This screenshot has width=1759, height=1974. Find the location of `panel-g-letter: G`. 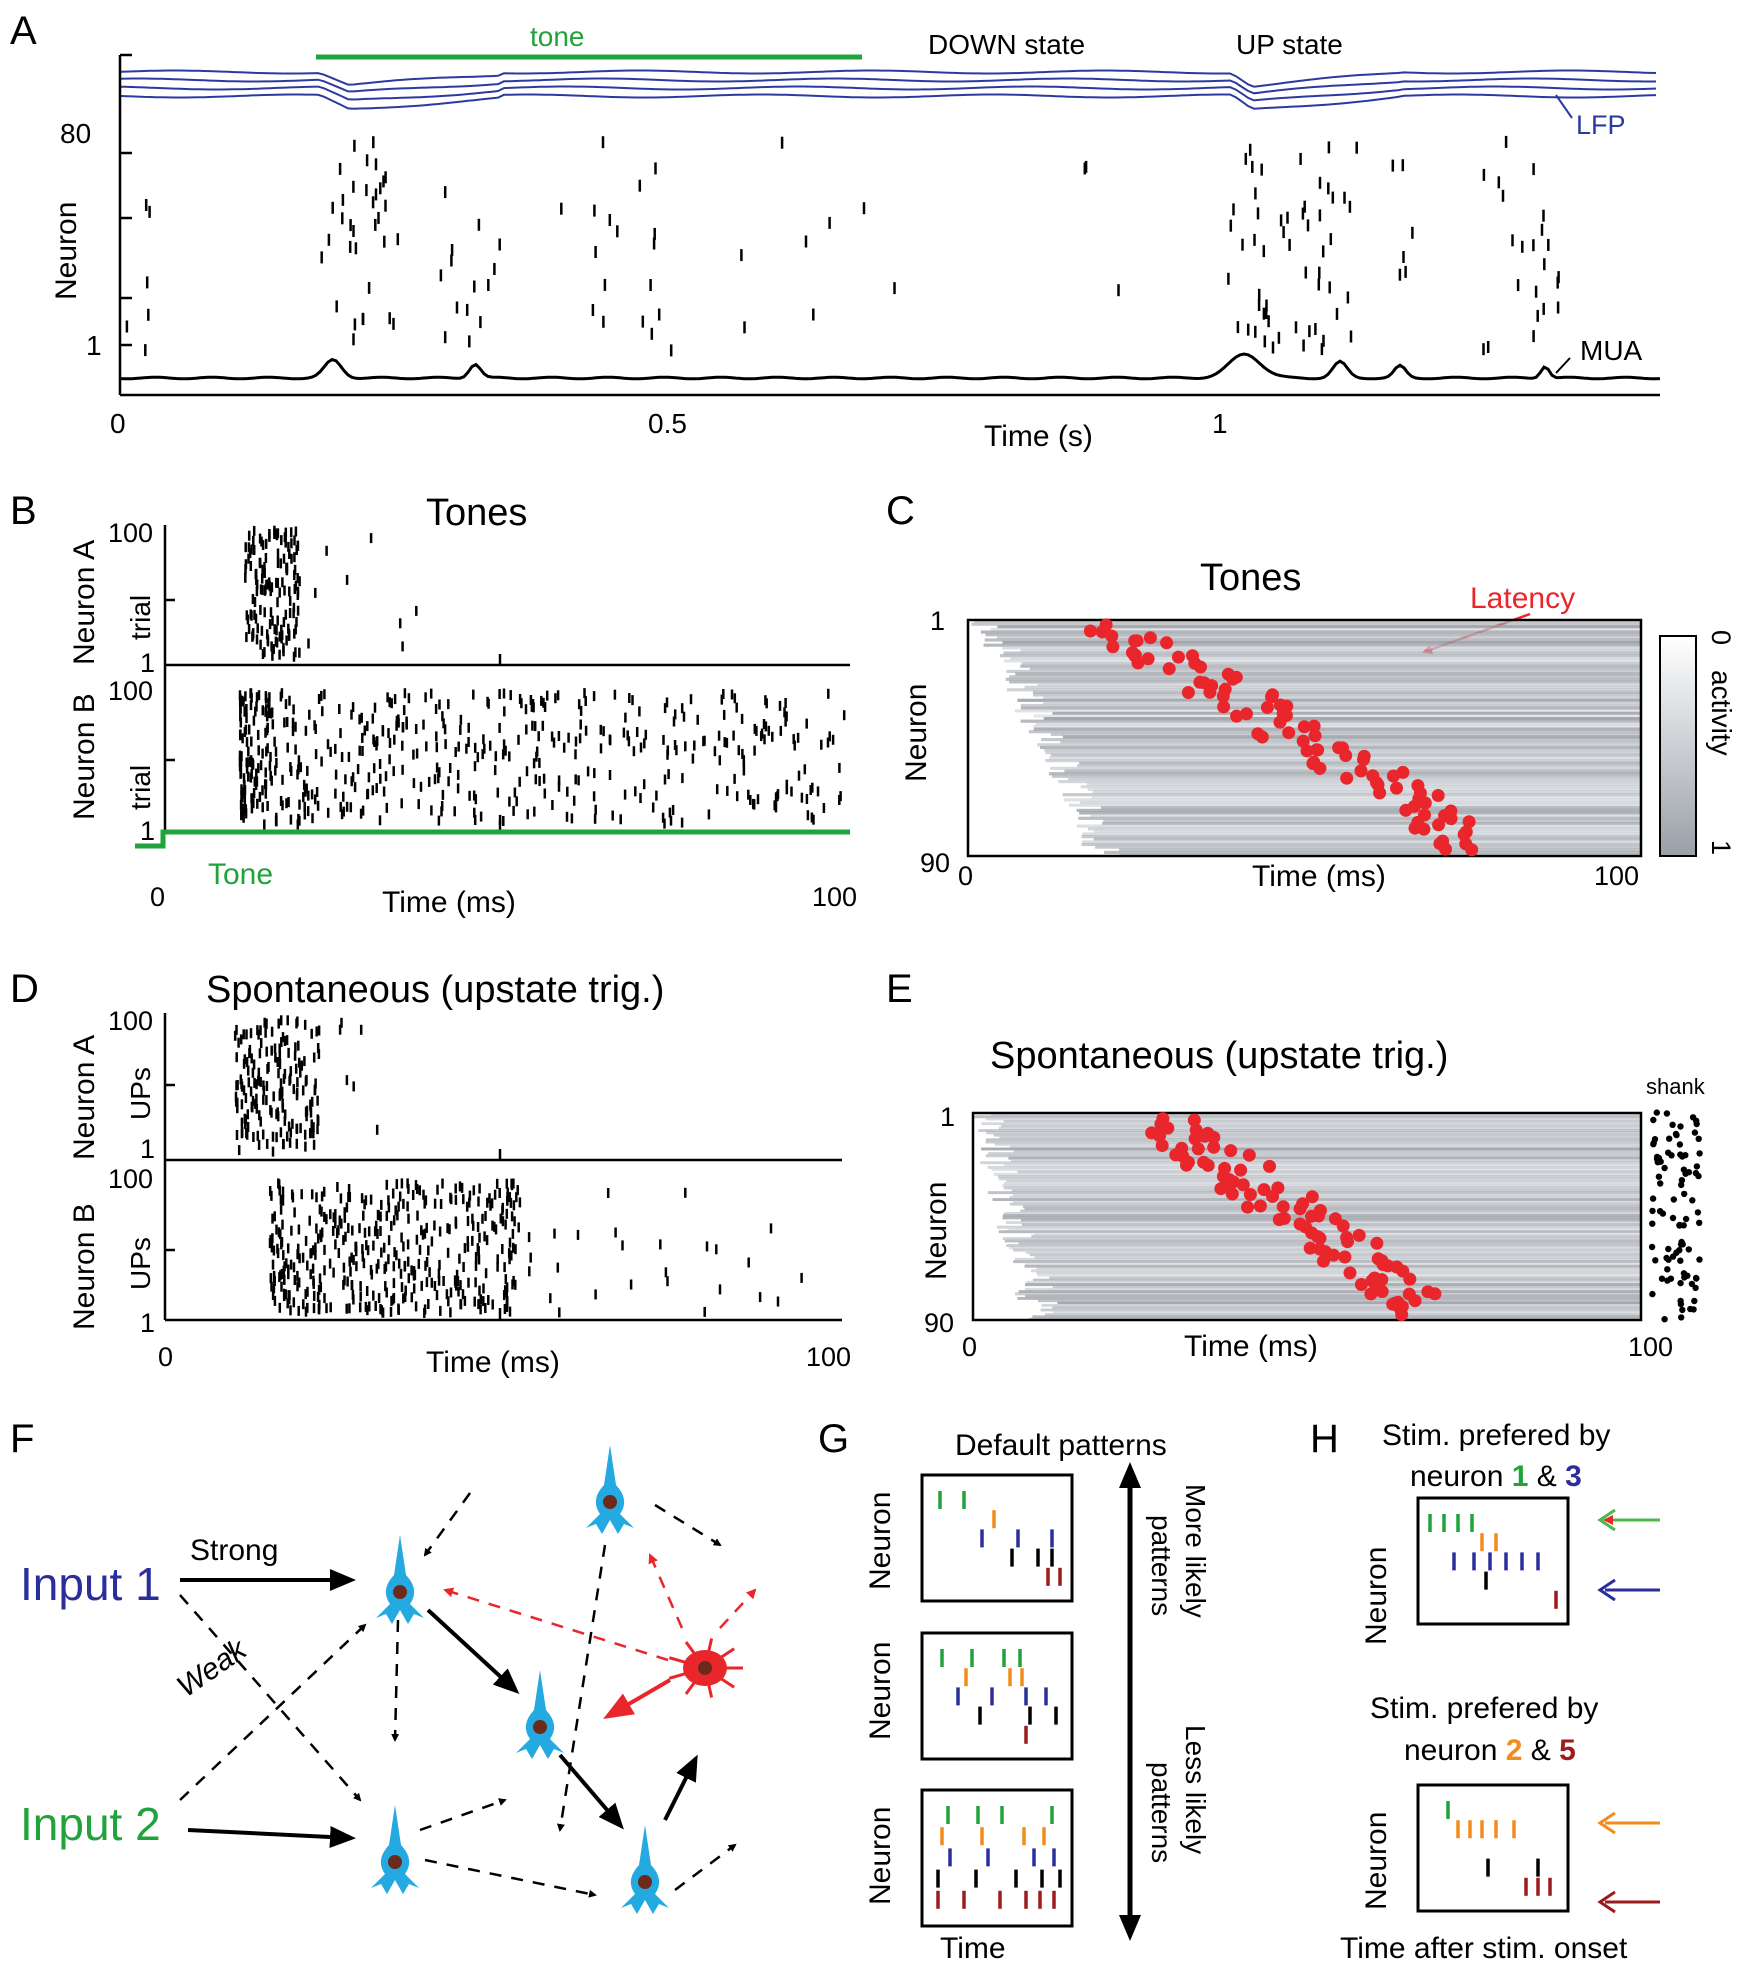

panel-g-letter: G is located at coordinates (833, 1439).